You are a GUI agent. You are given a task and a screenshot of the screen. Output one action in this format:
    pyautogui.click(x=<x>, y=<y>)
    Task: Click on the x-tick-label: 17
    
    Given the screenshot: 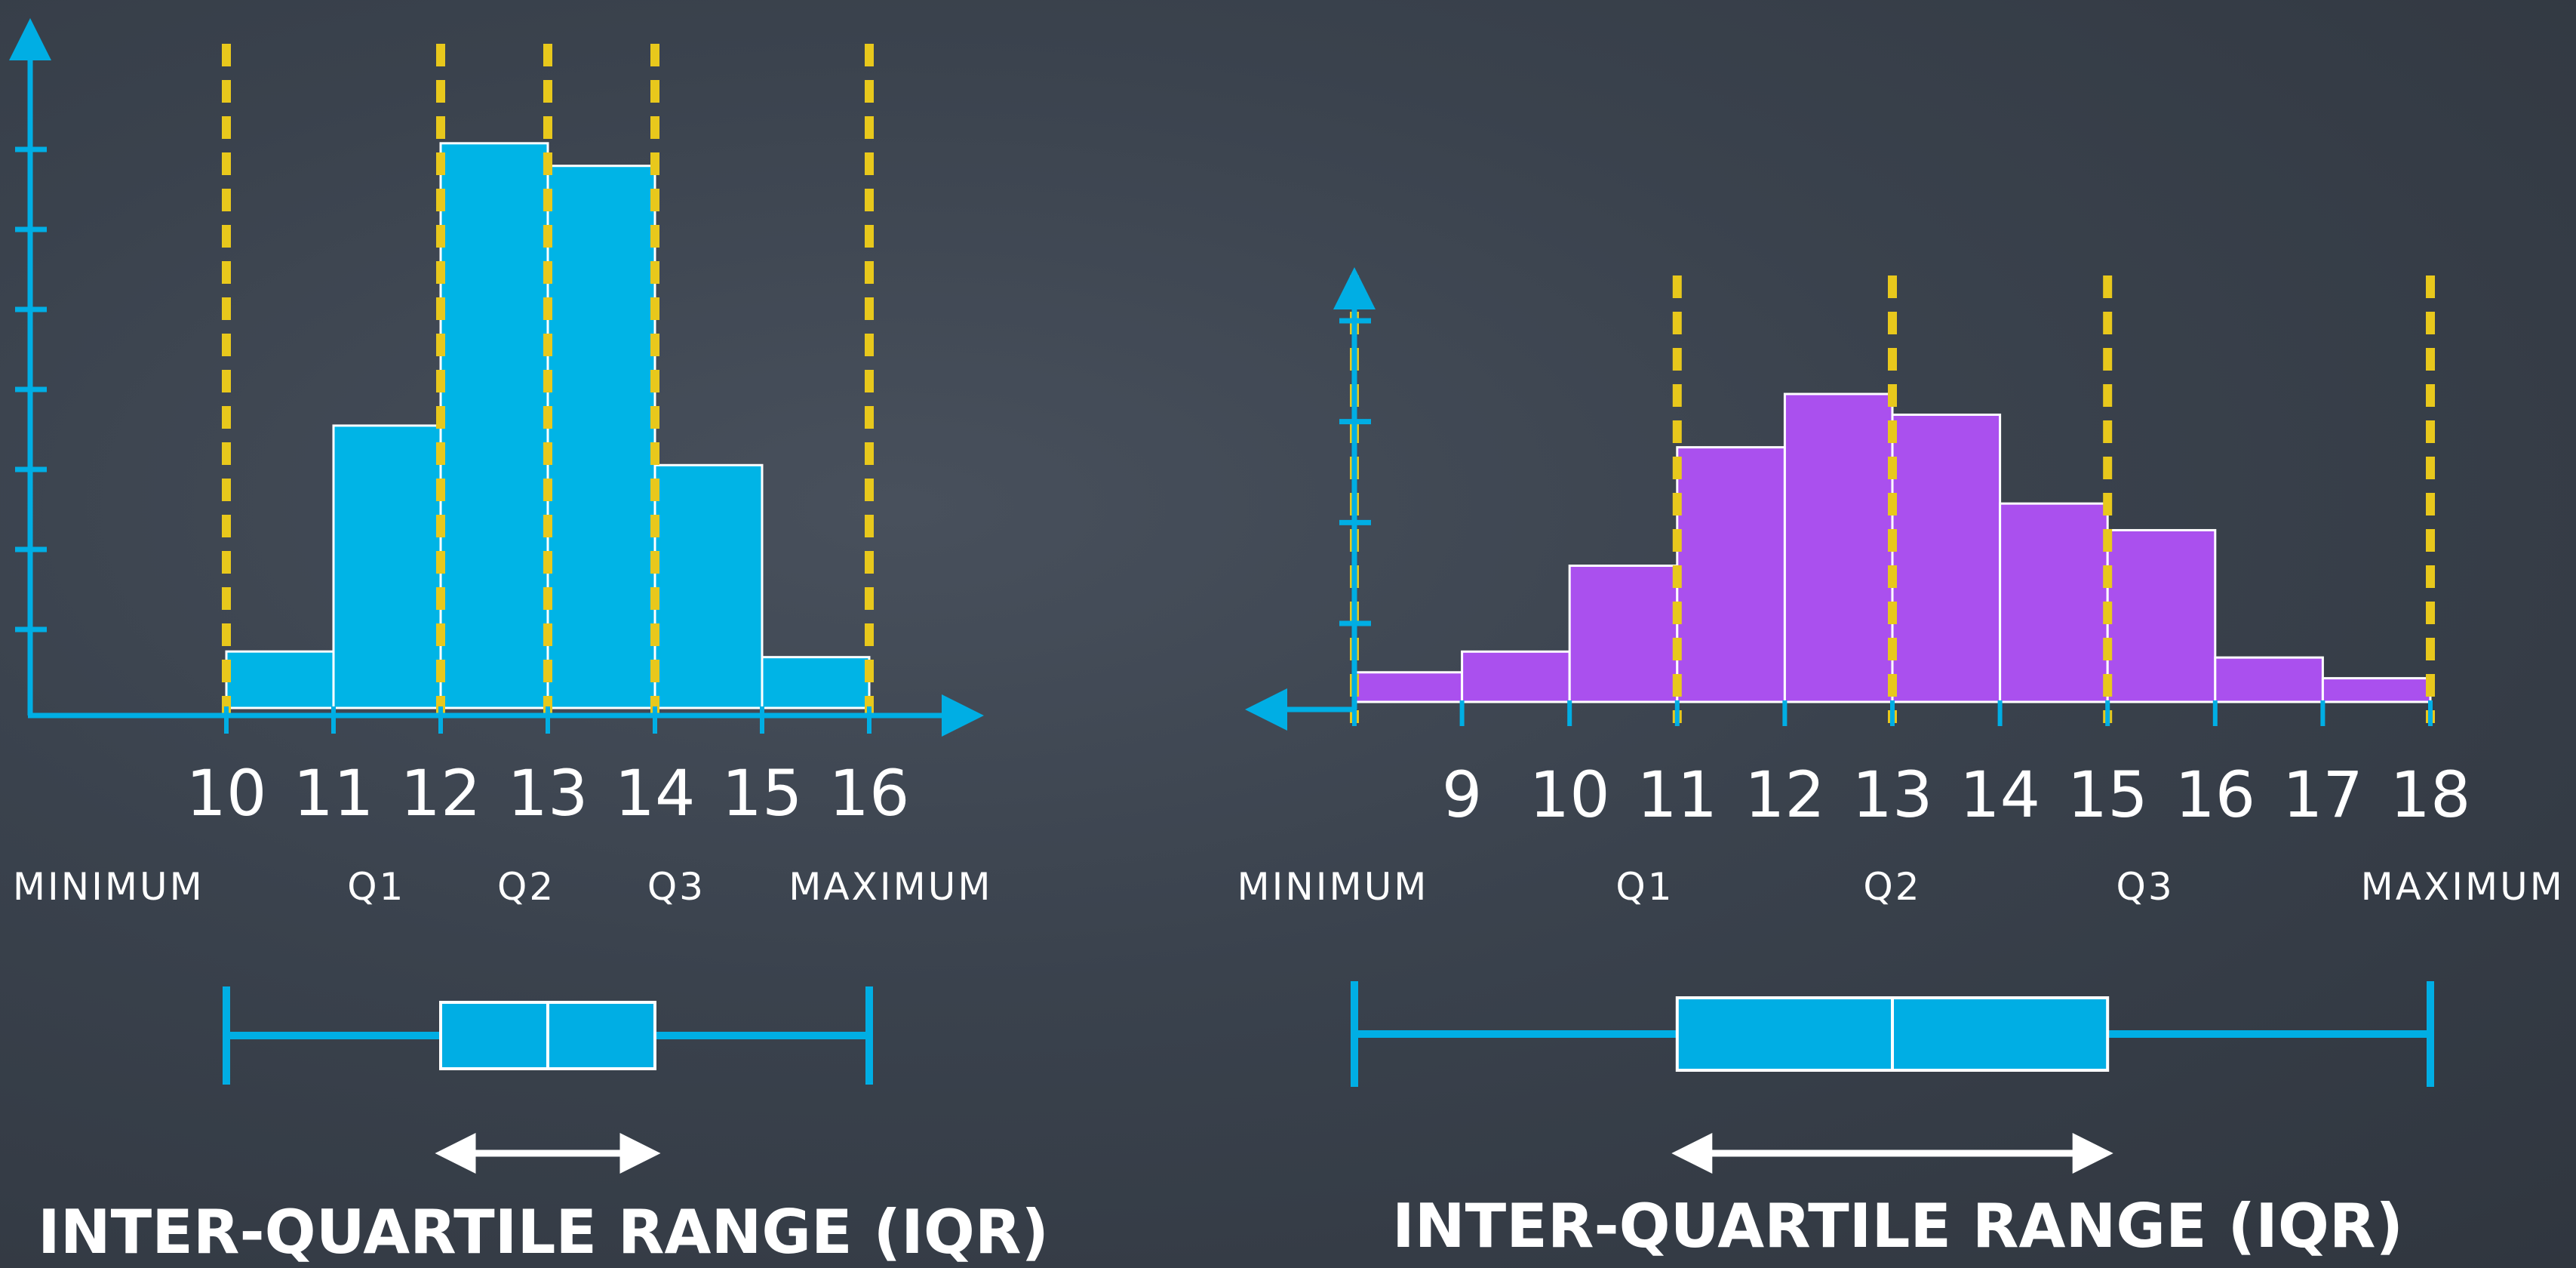 What is the action you would take?
    pyautogui.click(x=2322, y=795)
    